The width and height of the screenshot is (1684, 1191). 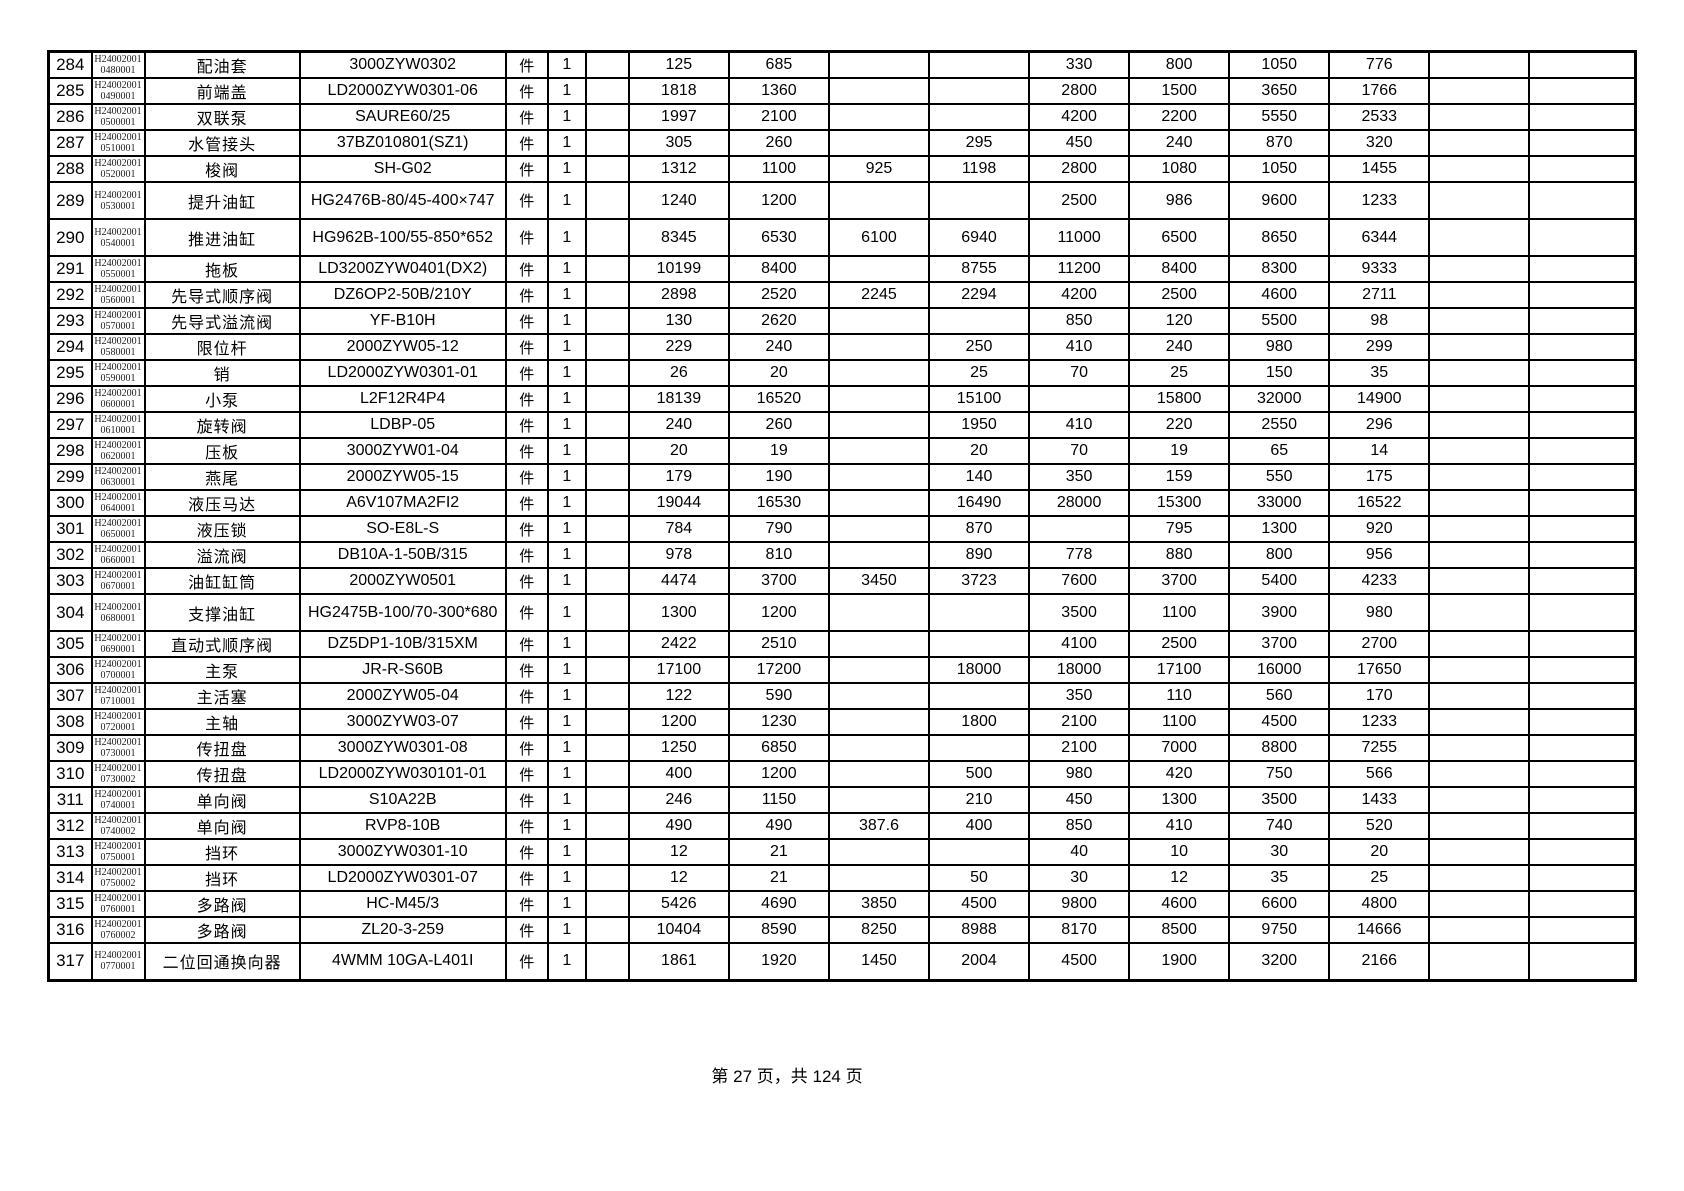 I want to click on price-cell-6: 120, so click(x=1179, y=321).